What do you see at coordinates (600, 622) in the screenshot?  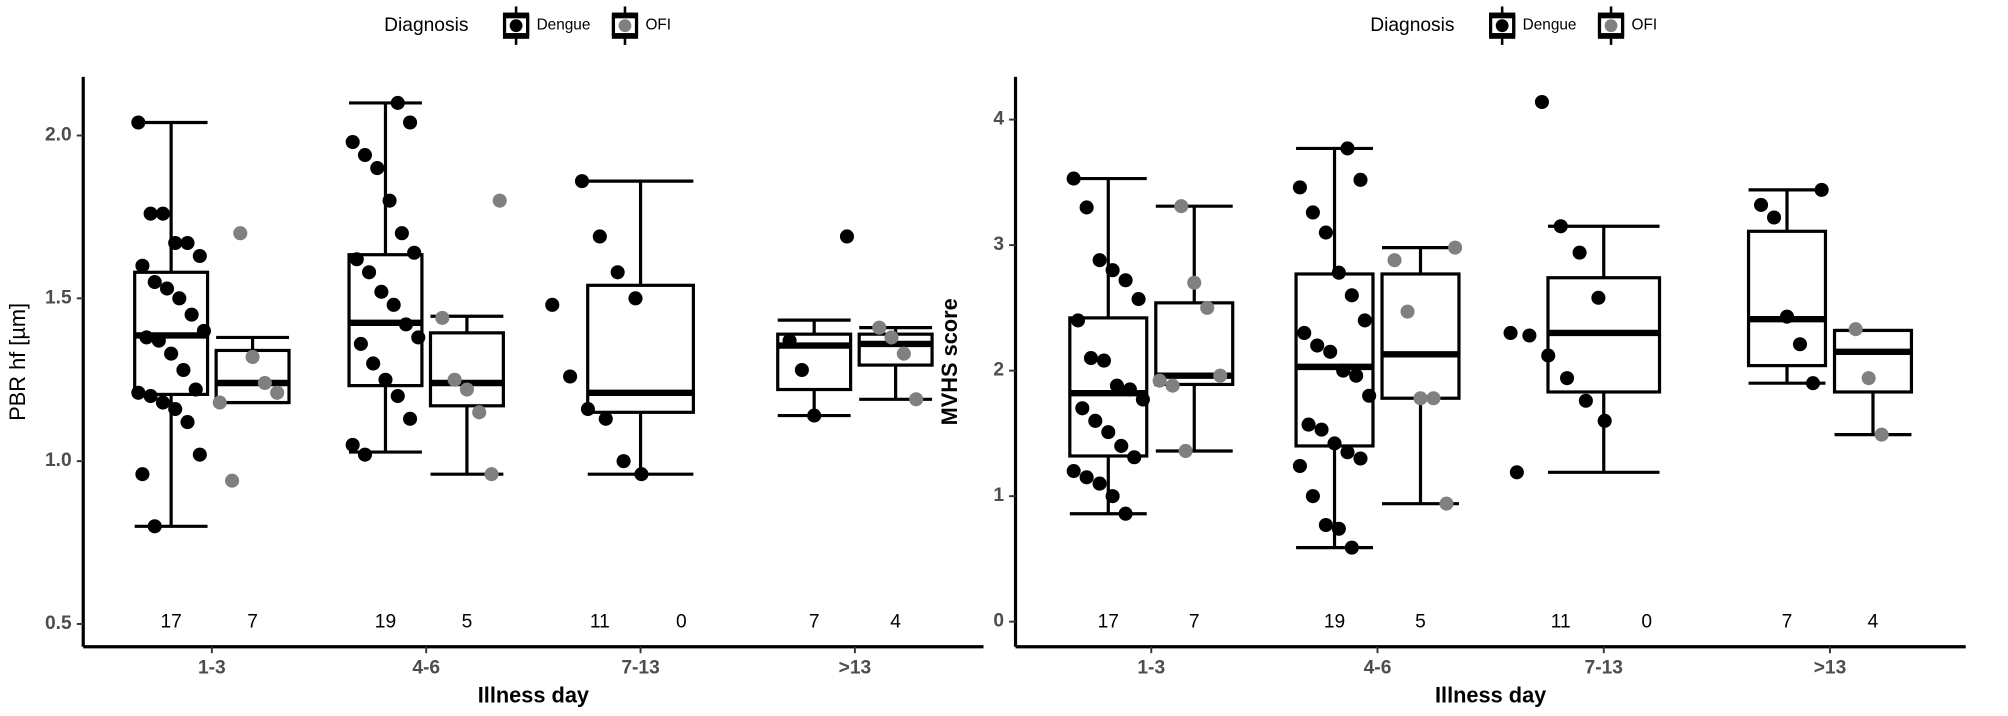 I see `count-label: 11` at bounding box center [600, 622].